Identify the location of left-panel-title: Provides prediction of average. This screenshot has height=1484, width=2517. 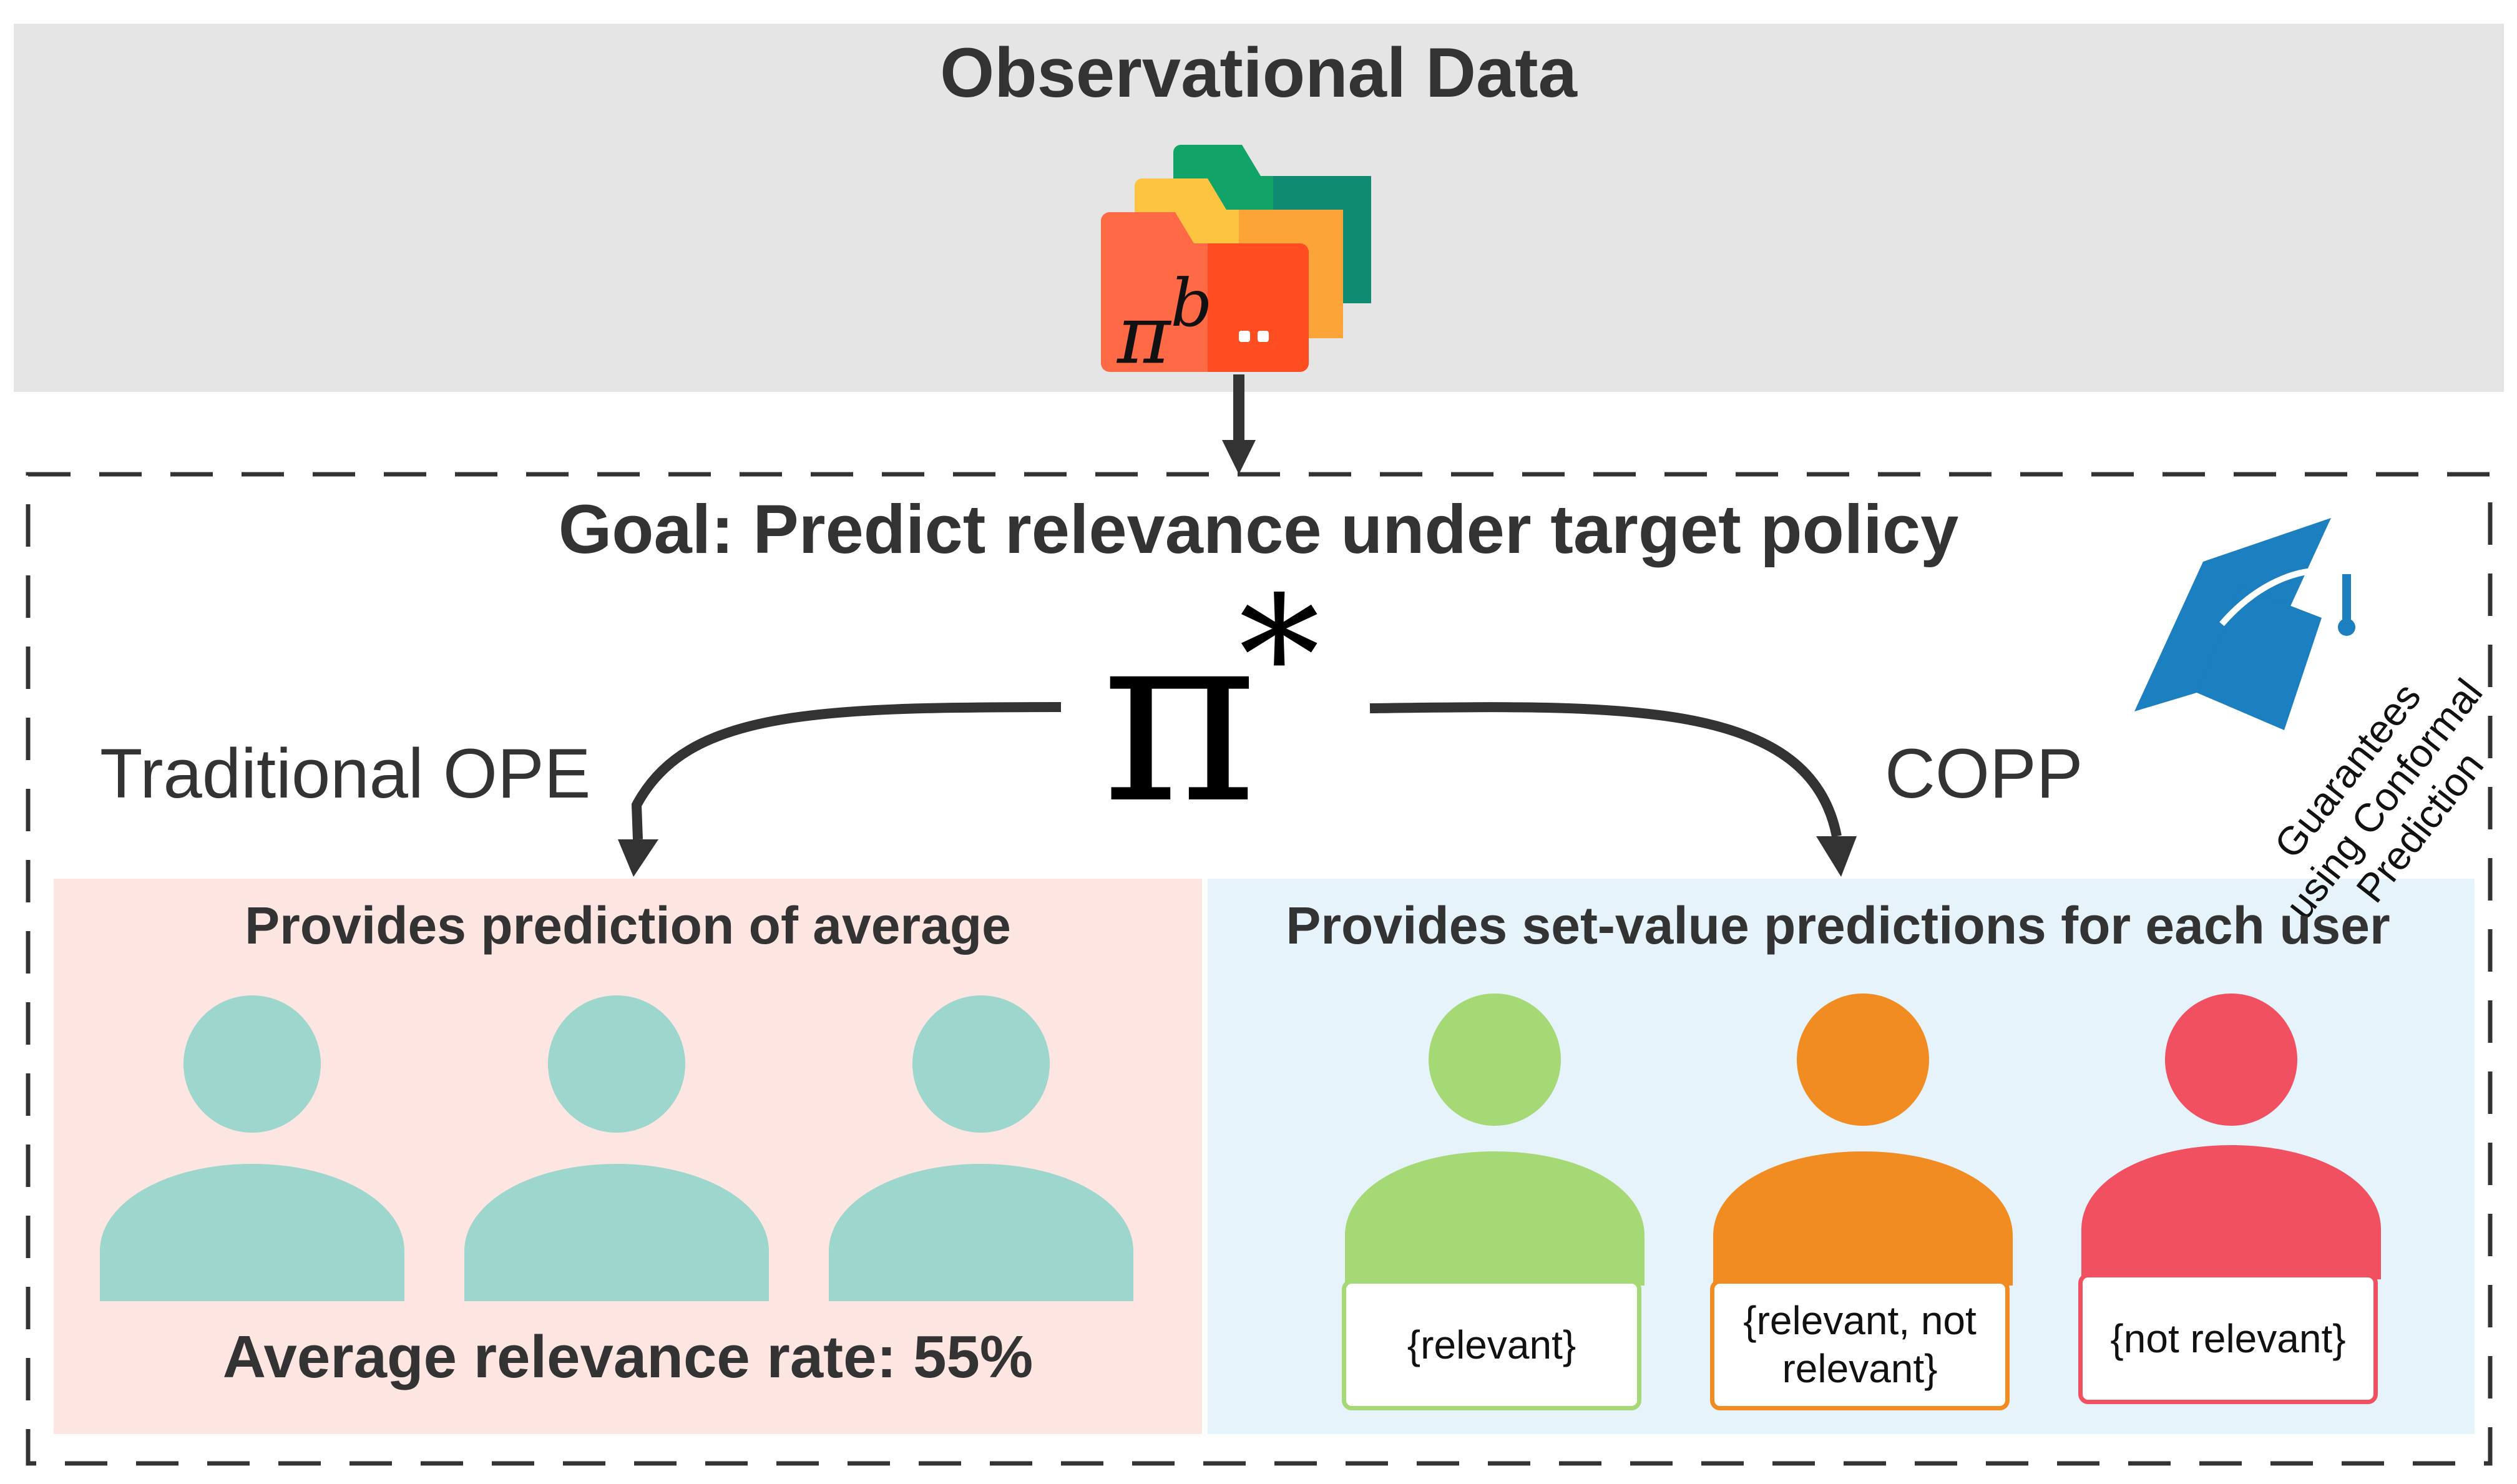
(628, 925).